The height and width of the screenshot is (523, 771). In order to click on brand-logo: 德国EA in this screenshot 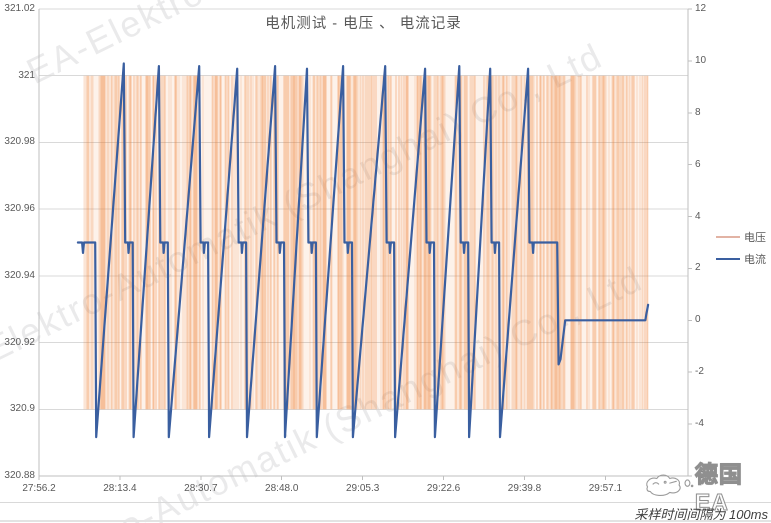, I will do `click(706, 487)`.